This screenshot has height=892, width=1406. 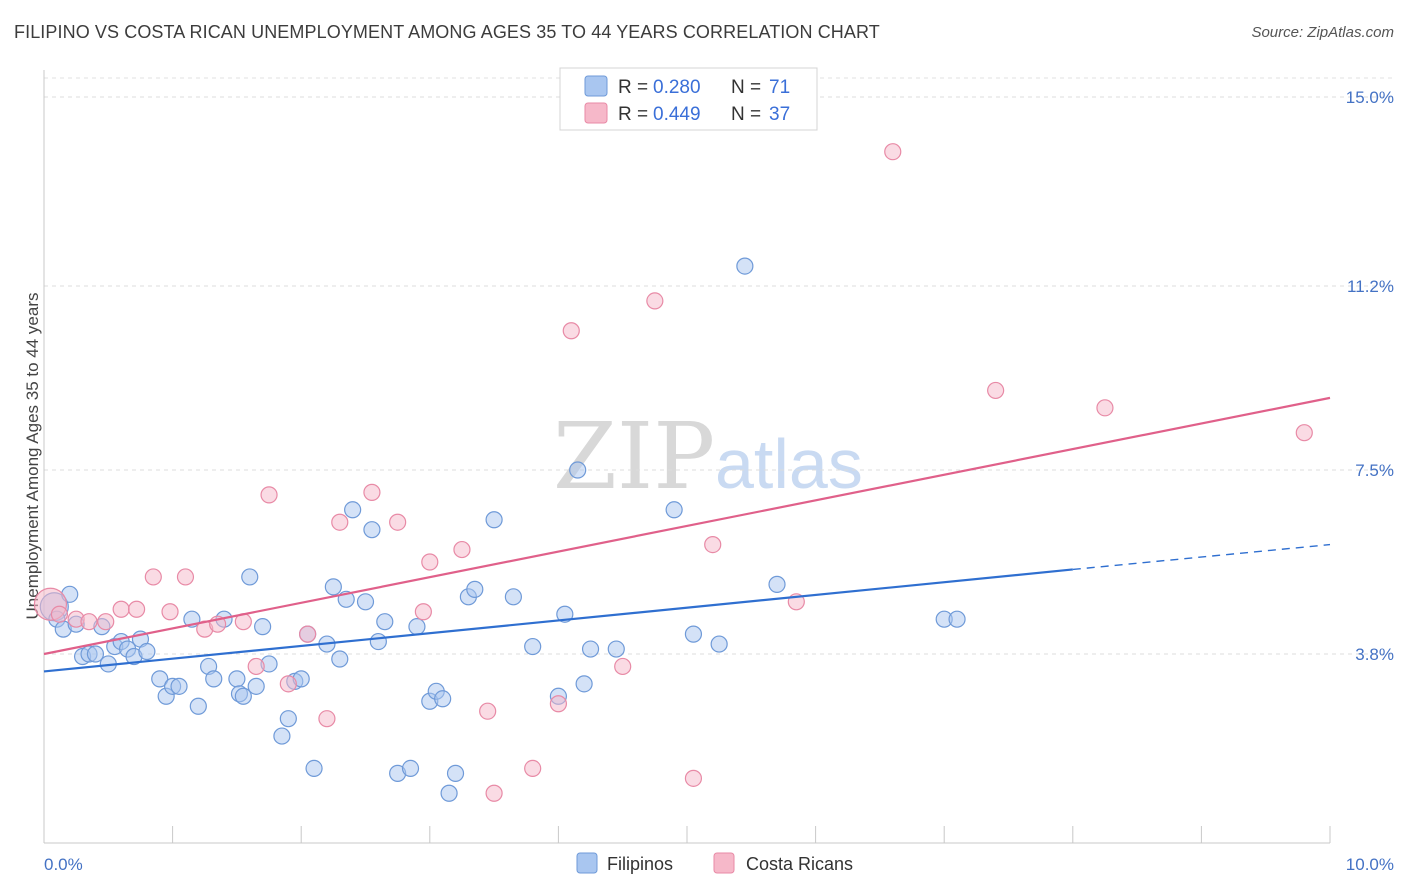 I want to click on trend-line-filipinos, so click(x=558, y=620).